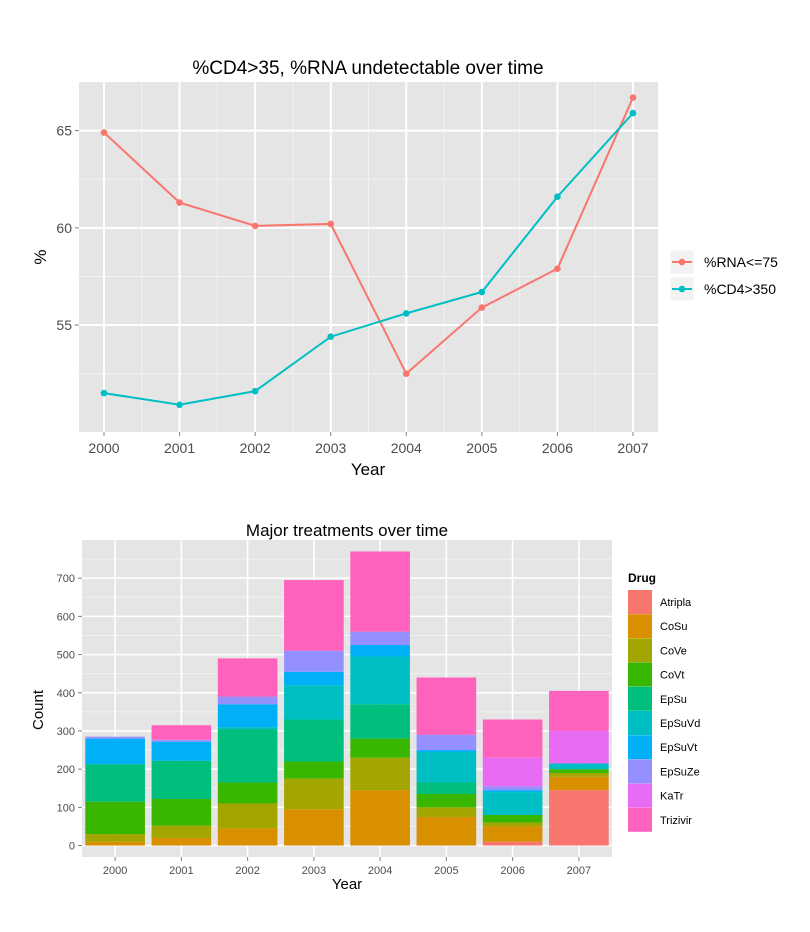 Image resolution: width=810 pixels, height=932 pixels. I want to click on bar-chart-y-tick-label: 400, so click(66, 694).